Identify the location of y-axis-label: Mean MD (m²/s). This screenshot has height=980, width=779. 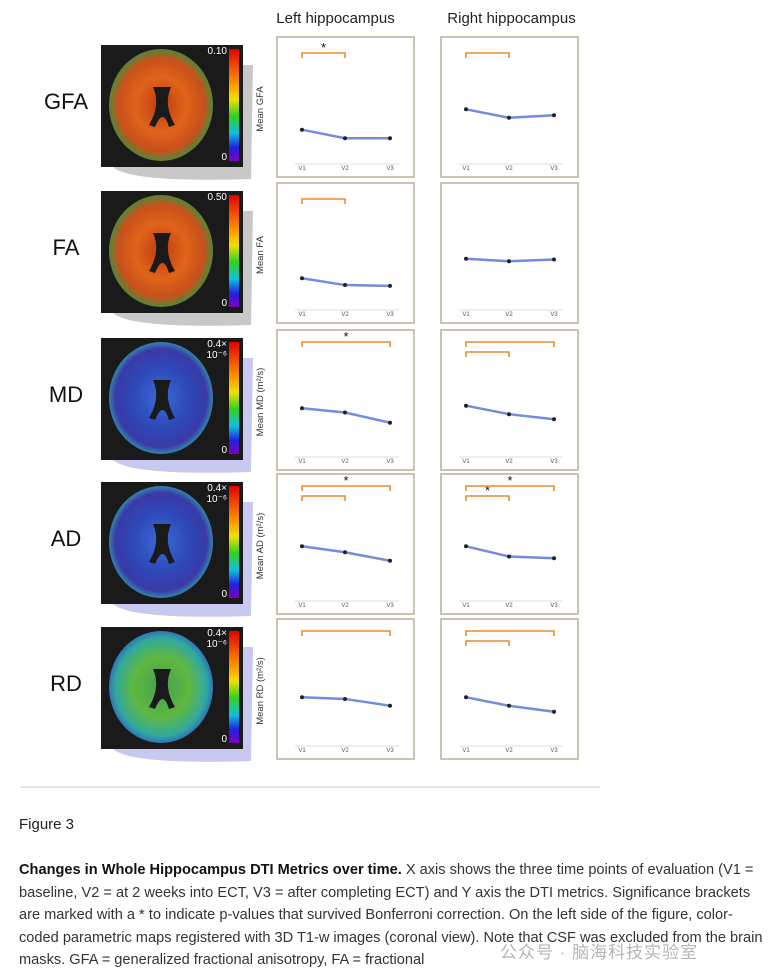
(260, 402).